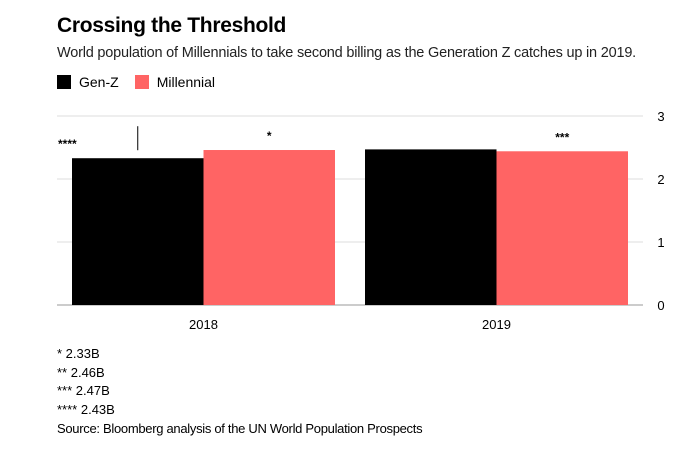 This screenshot has width=699, height=460. I want to click on bar-gen-z-2018, so click(138, 231).